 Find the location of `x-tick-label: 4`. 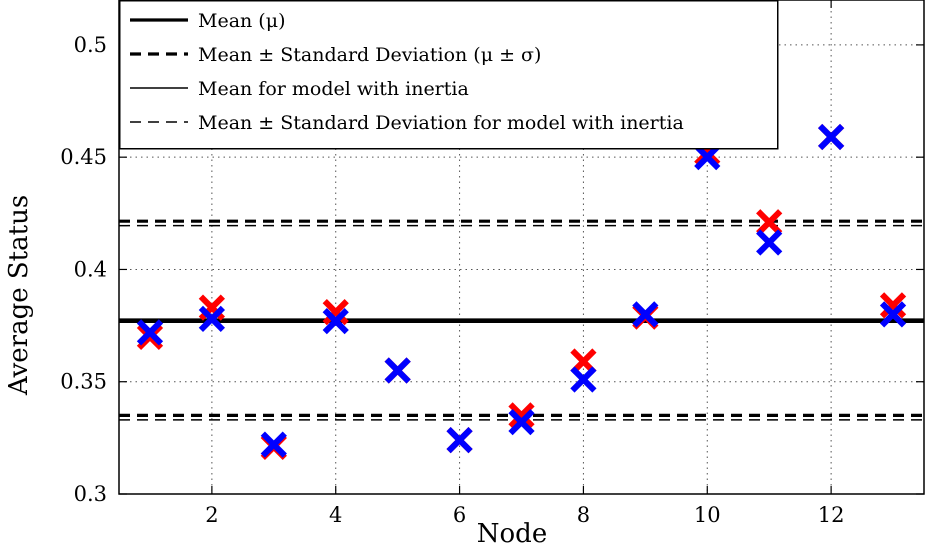

x-tick-label: 4 is located at coordinates (335, 515).